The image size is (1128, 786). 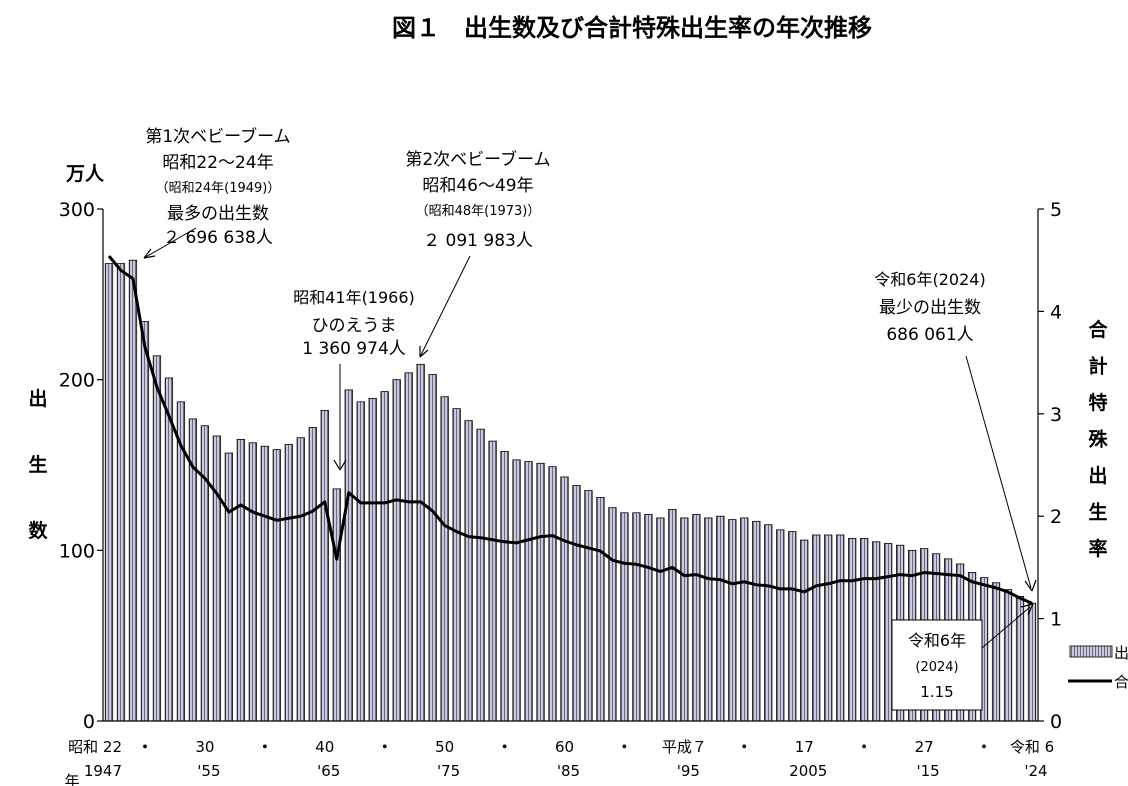 What do you see at coordinates (354, 326) in the screenshot?
I see `hinoe-annotation-line: ひのえうま` at bounding box center [354, 326].